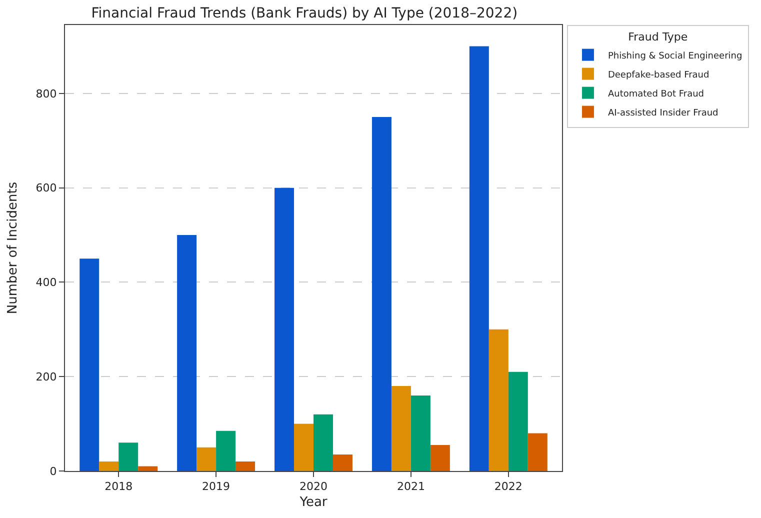 The width and height of the screenshot is (761, 518). I want to click on y-tick-label: 200, so click(46, 377).